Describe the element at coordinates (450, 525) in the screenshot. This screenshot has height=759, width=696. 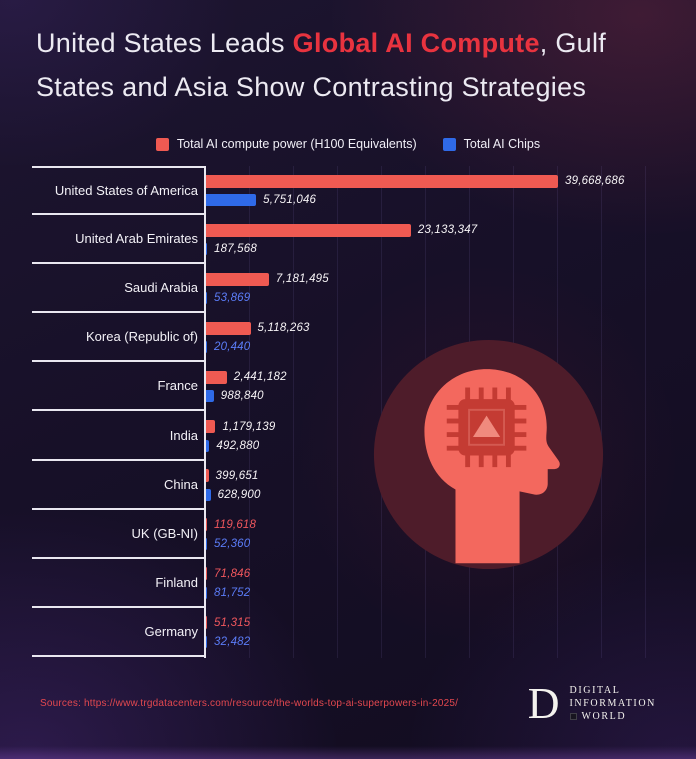
I see `compute-bar-line: 119,618` at that location.